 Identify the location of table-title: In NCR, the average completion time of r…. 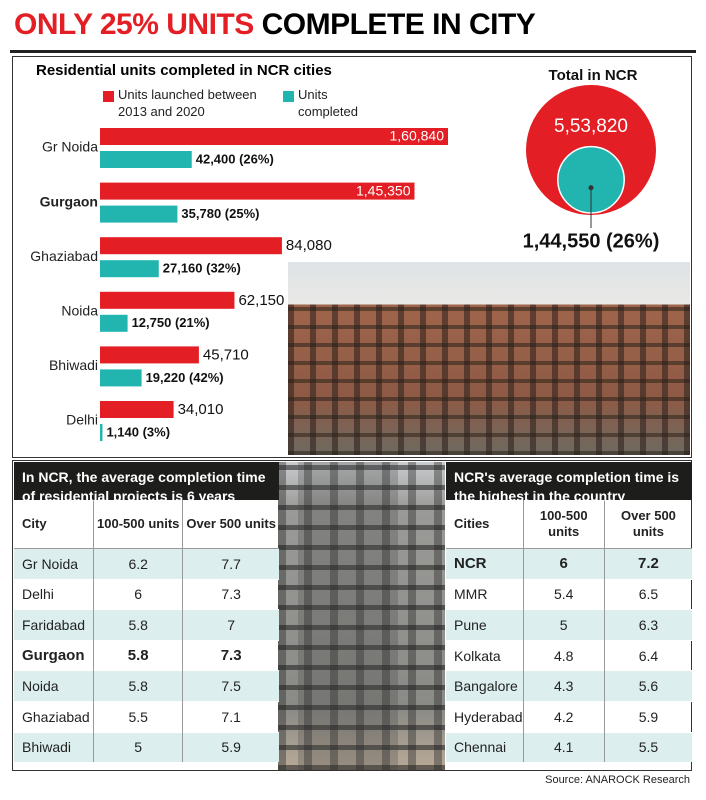
(146, 483).